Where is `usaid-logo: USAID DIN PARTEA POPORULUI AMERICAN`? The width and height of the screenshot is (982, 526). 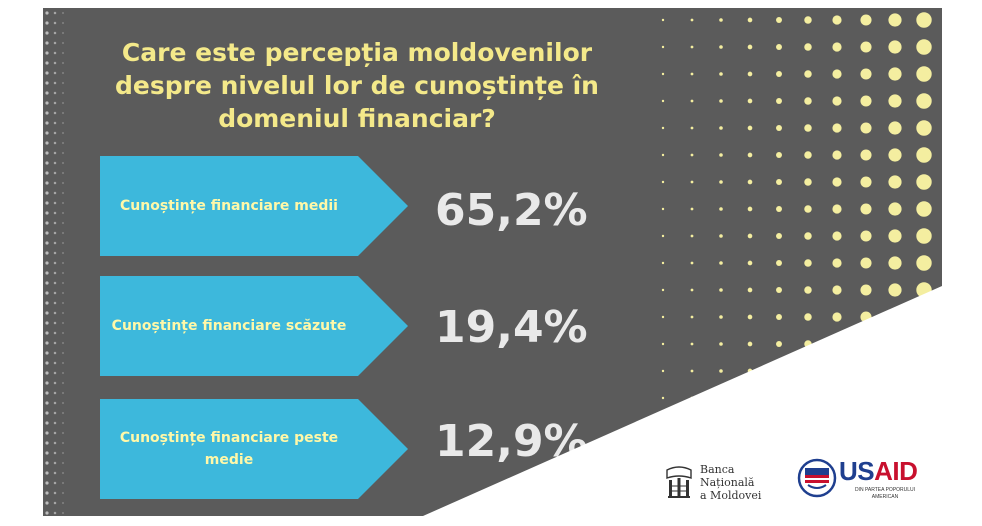 usaid-logo: USAID DIN PARTEA POPORULUI AMERICAN is located at coordinates (865, 480).